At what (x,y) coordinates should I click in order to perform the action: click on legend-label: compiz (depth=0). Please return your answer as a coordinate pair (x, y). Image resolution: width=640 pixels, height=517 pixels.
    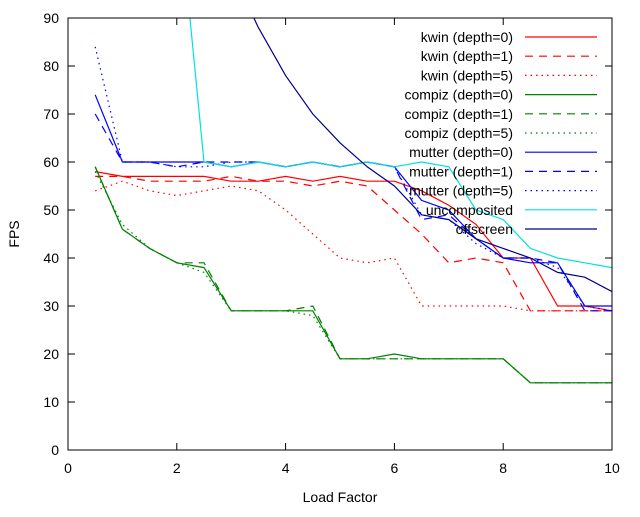
    Looking at the image, I should click on (458, 95).